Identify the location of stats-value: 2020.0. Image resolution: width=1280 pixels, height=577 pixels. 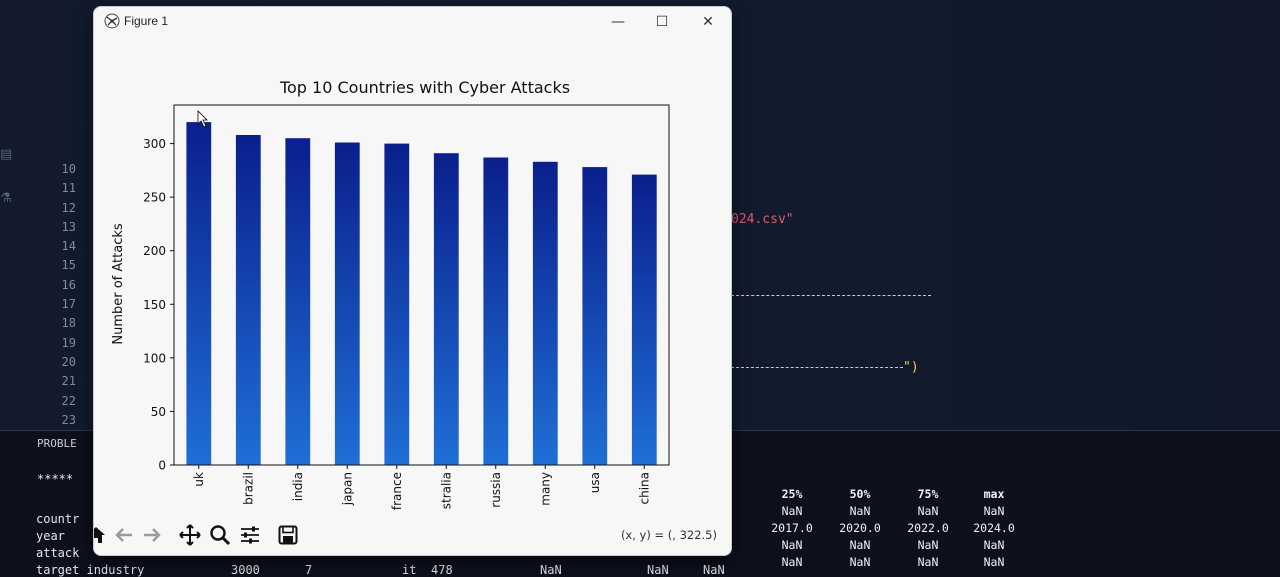
(860, 528).